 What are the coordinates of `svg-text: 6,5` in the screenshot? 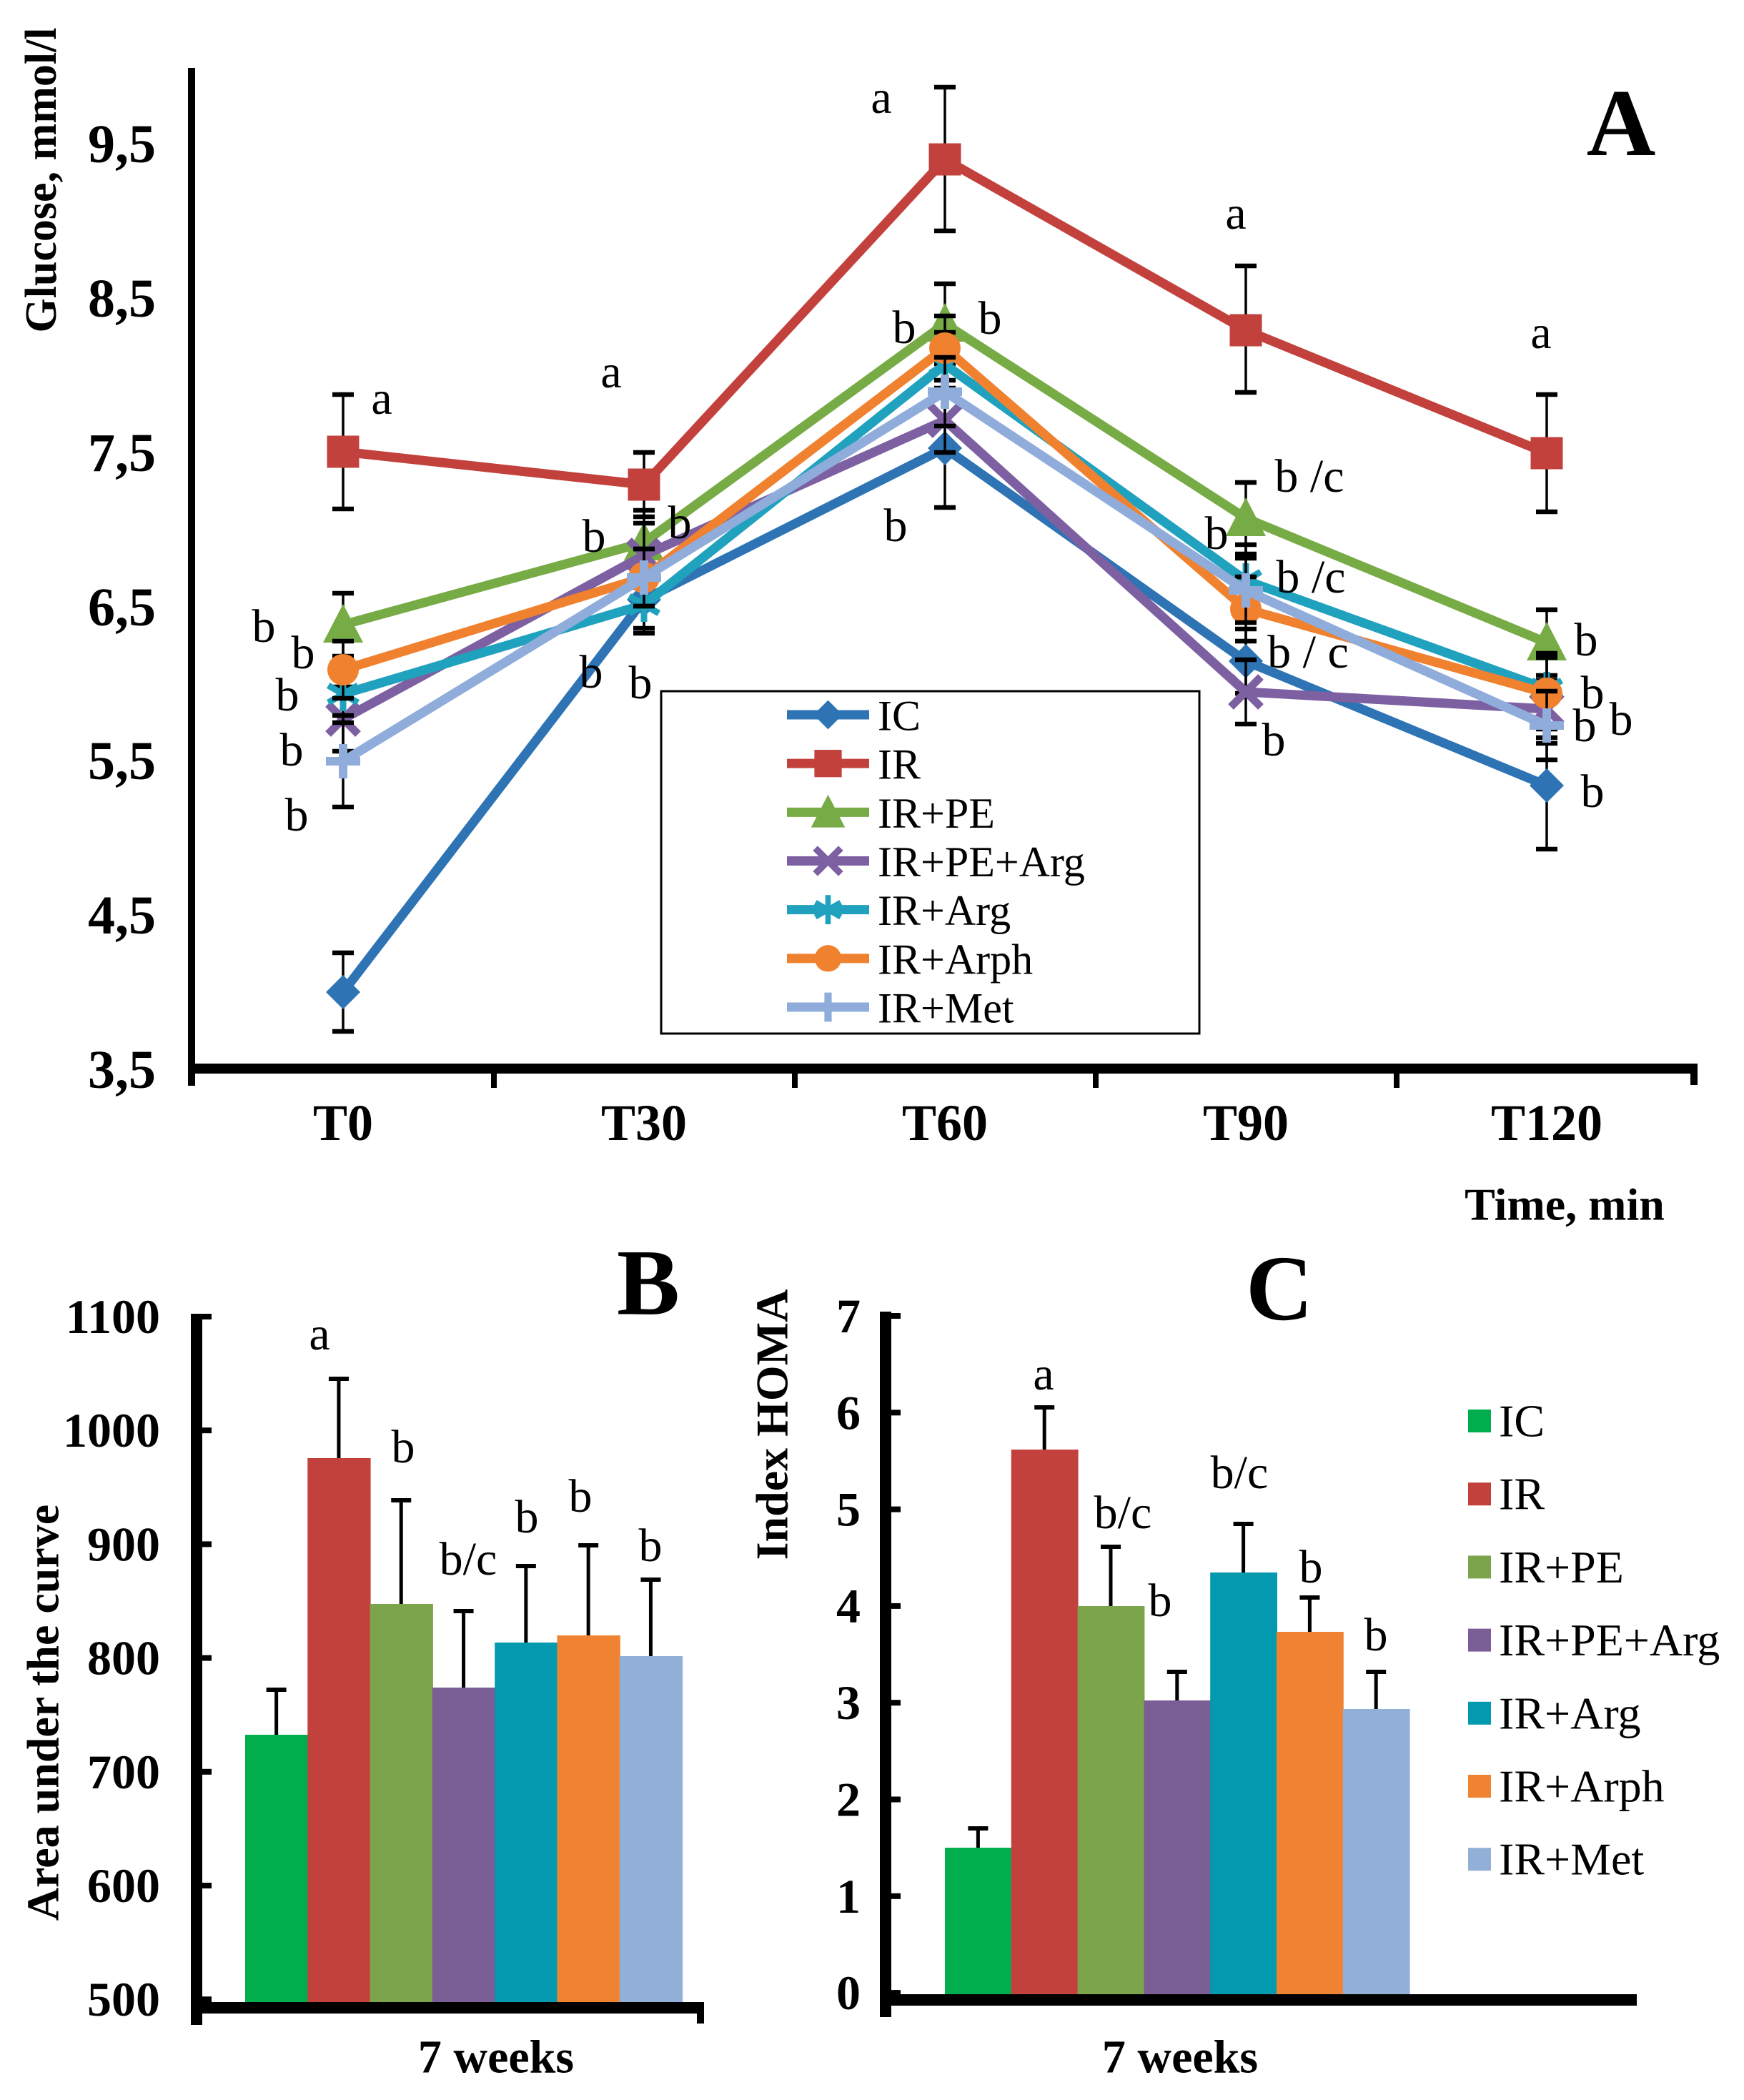 It's located at (122, 608).